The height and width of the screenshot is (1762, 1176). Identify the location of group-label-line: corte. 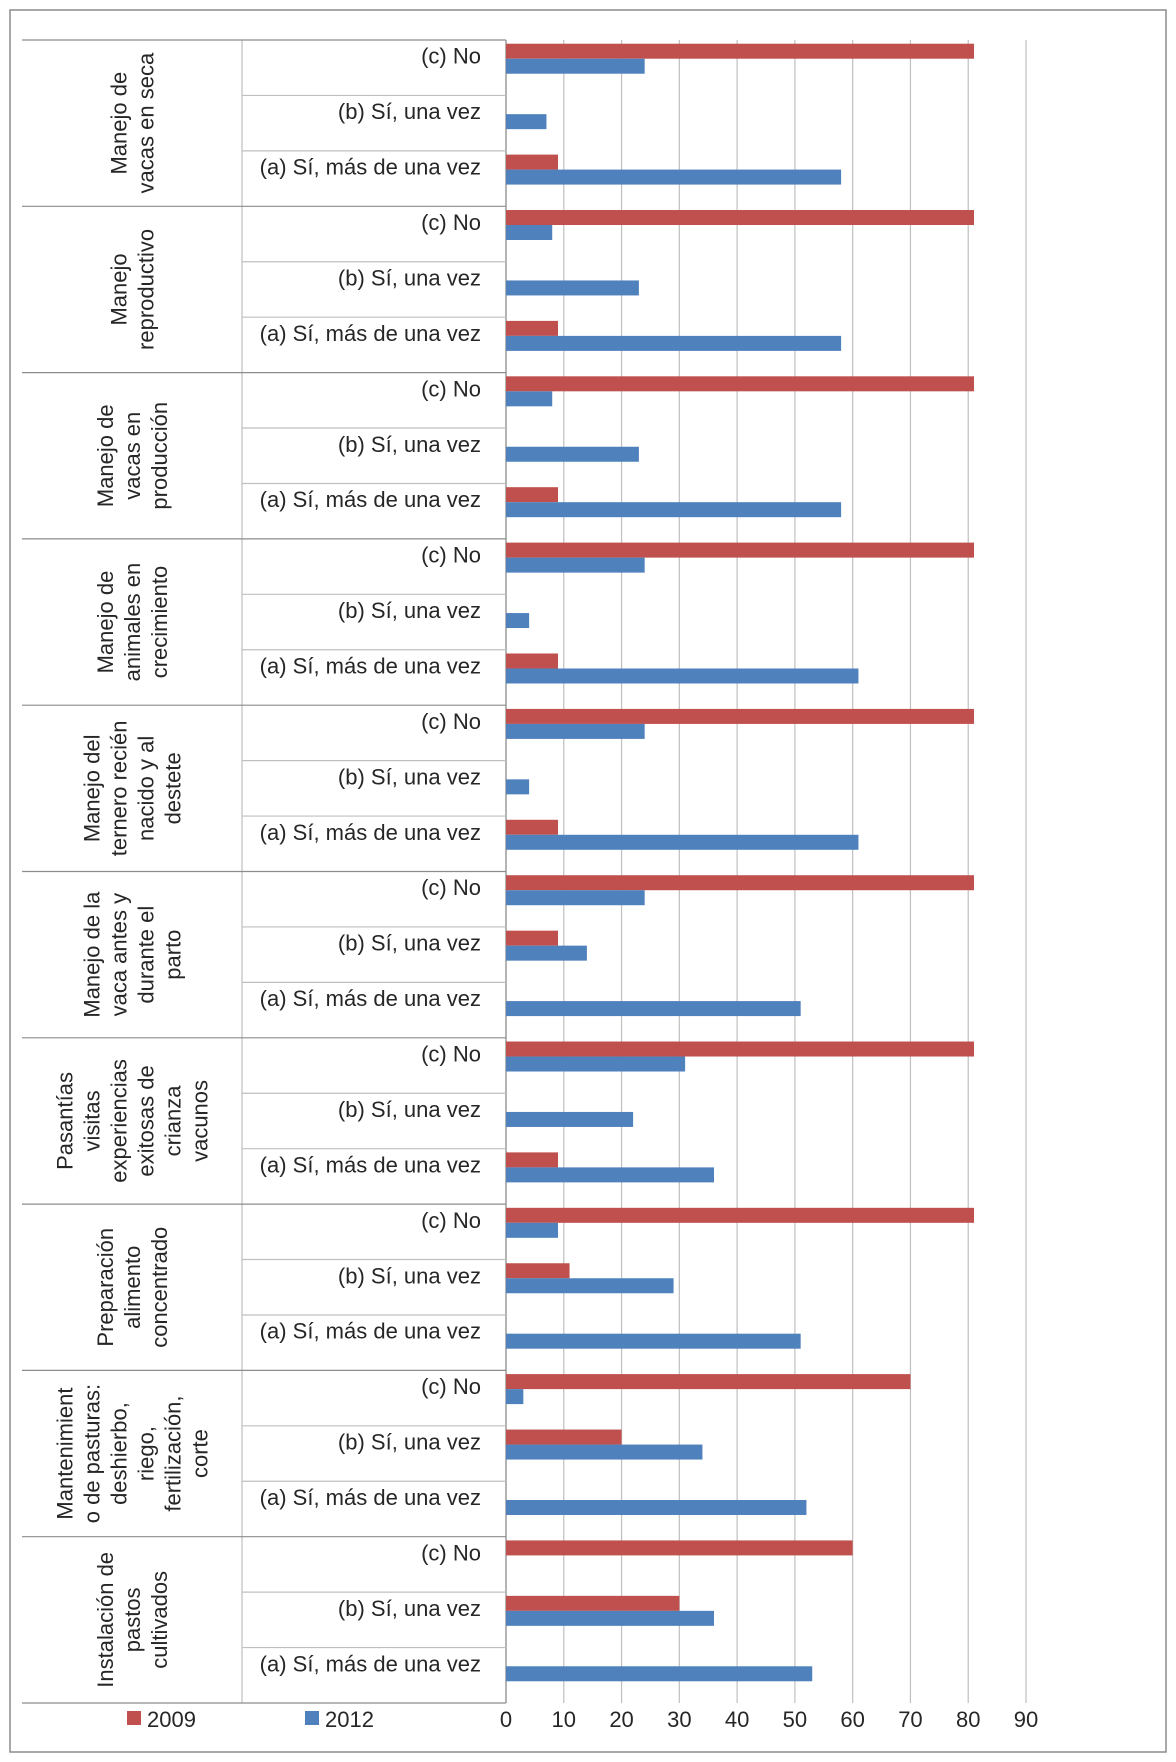
(200, 1453).